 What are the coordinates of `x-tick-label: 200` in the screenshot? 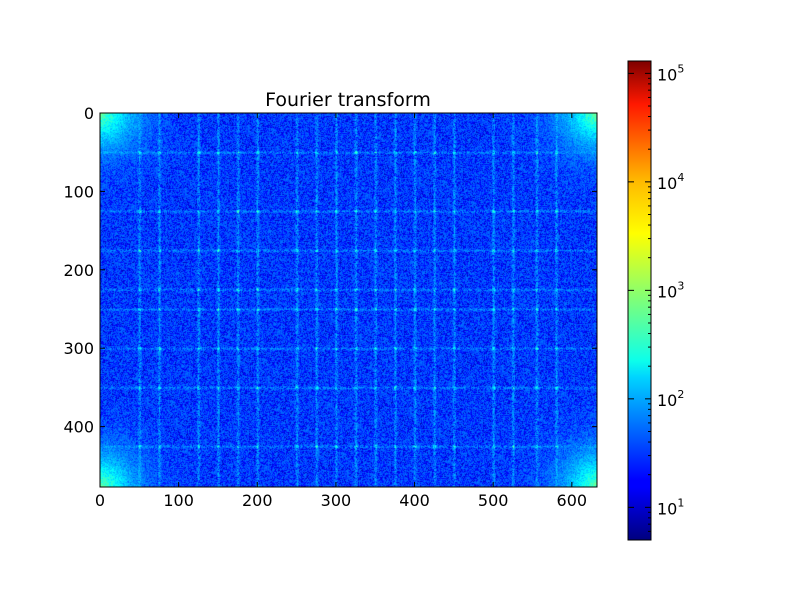 It's located at (257, 500).